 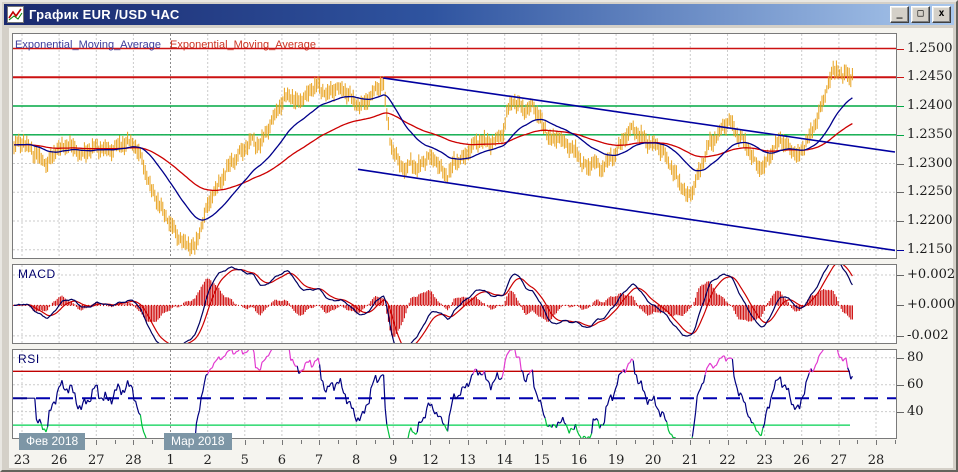 What do you see at coordinates (244, 460) in the screenshot?
I see `date-label: 5` at bounding box center [244, 460].